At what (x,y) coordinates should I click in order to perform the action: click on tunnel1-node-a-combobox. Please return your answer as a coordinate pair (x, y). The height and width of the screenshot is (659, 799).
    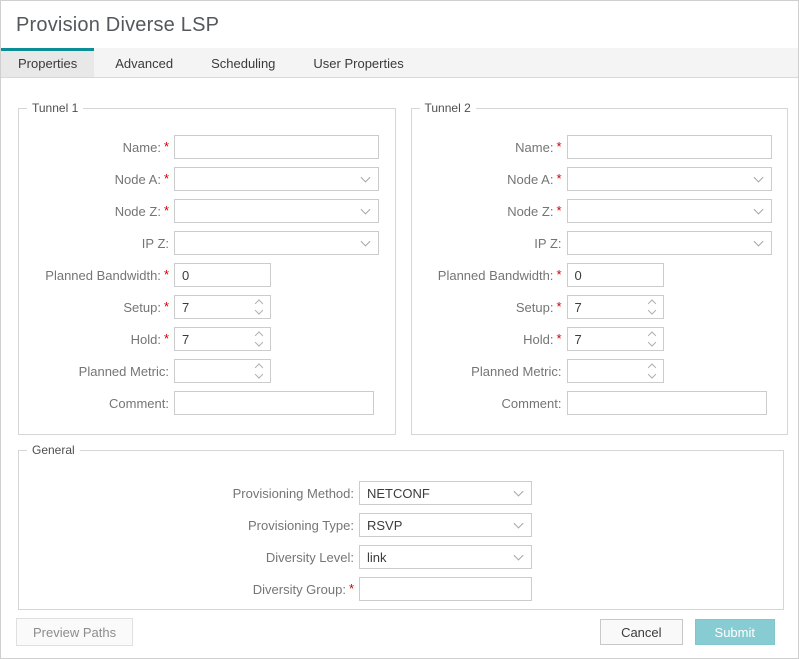
    Looking at the image, I should click on (276, 179).